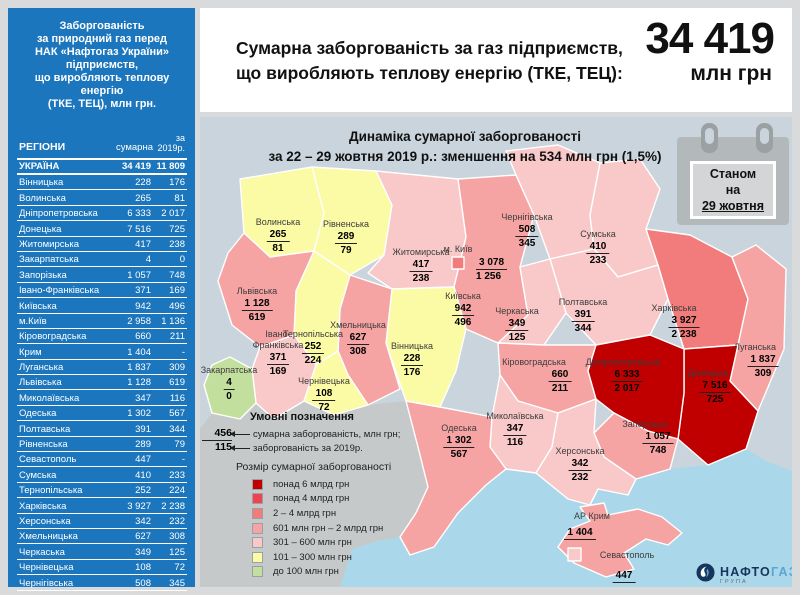 The image size is (800, 595). I want to click on row-region-name: Рівненська, so click(43, 445).